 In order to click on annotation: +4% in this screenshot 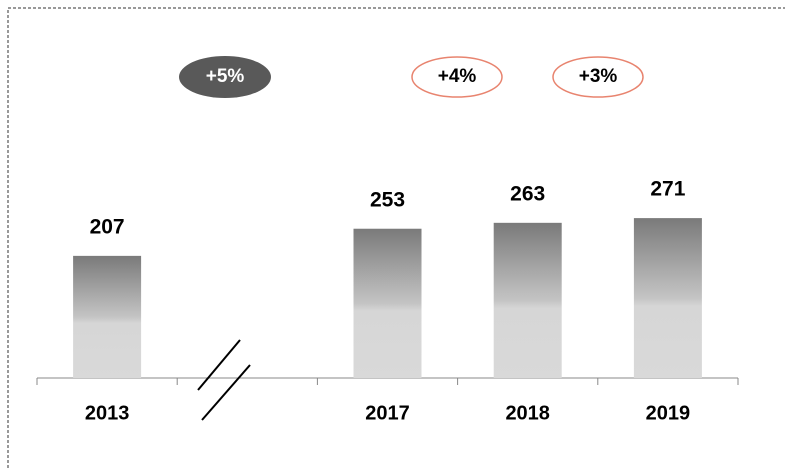, I will do `click(457, 76)`.